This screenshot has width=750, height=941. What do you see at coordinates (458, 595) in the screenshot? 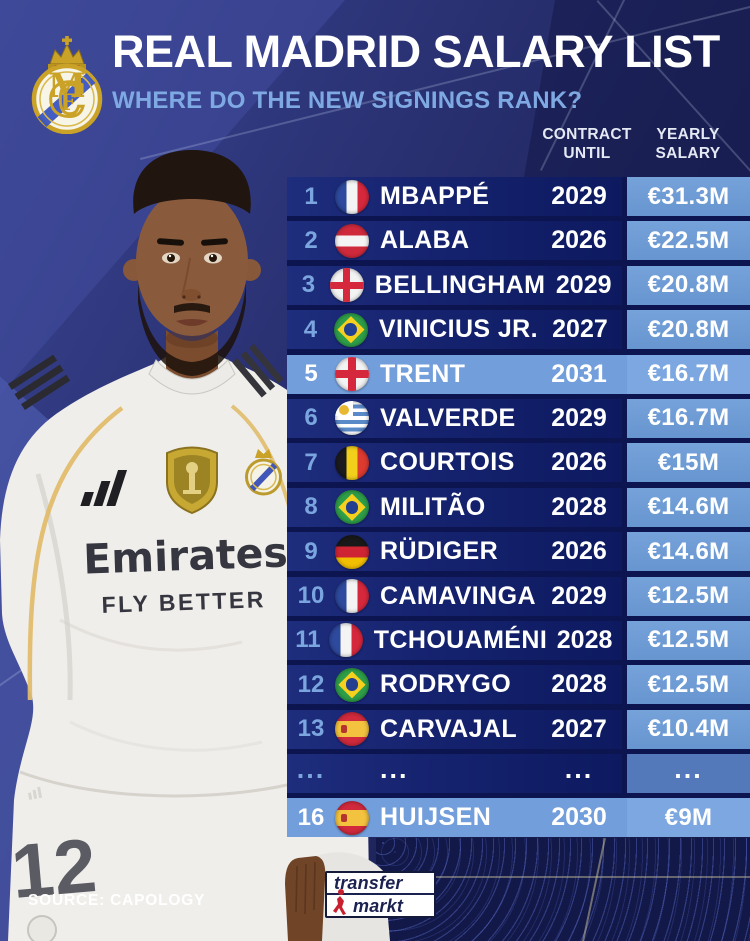
I see `player-name: CAMAVINGA` at bounding box center [458, 595].